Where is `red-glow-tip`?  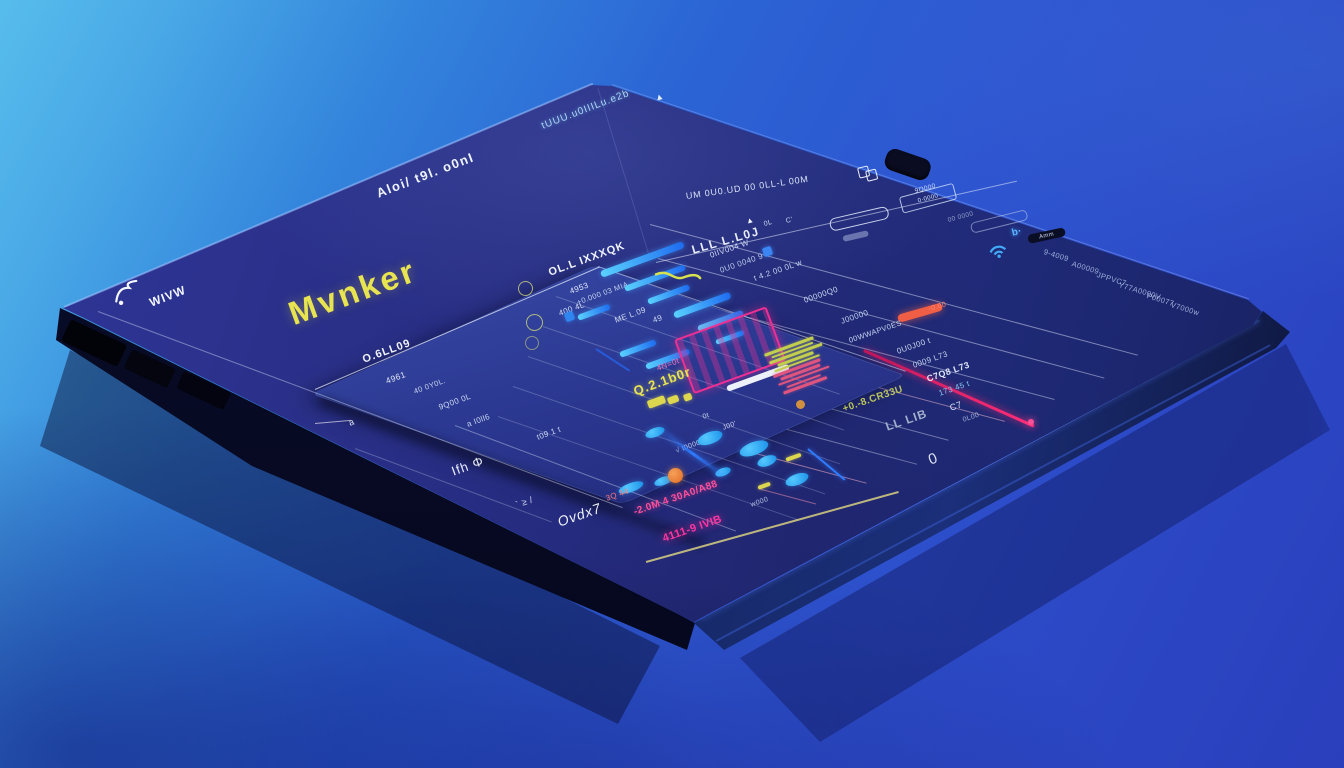 red-glow-tip is located at coordinates (1031, 422).